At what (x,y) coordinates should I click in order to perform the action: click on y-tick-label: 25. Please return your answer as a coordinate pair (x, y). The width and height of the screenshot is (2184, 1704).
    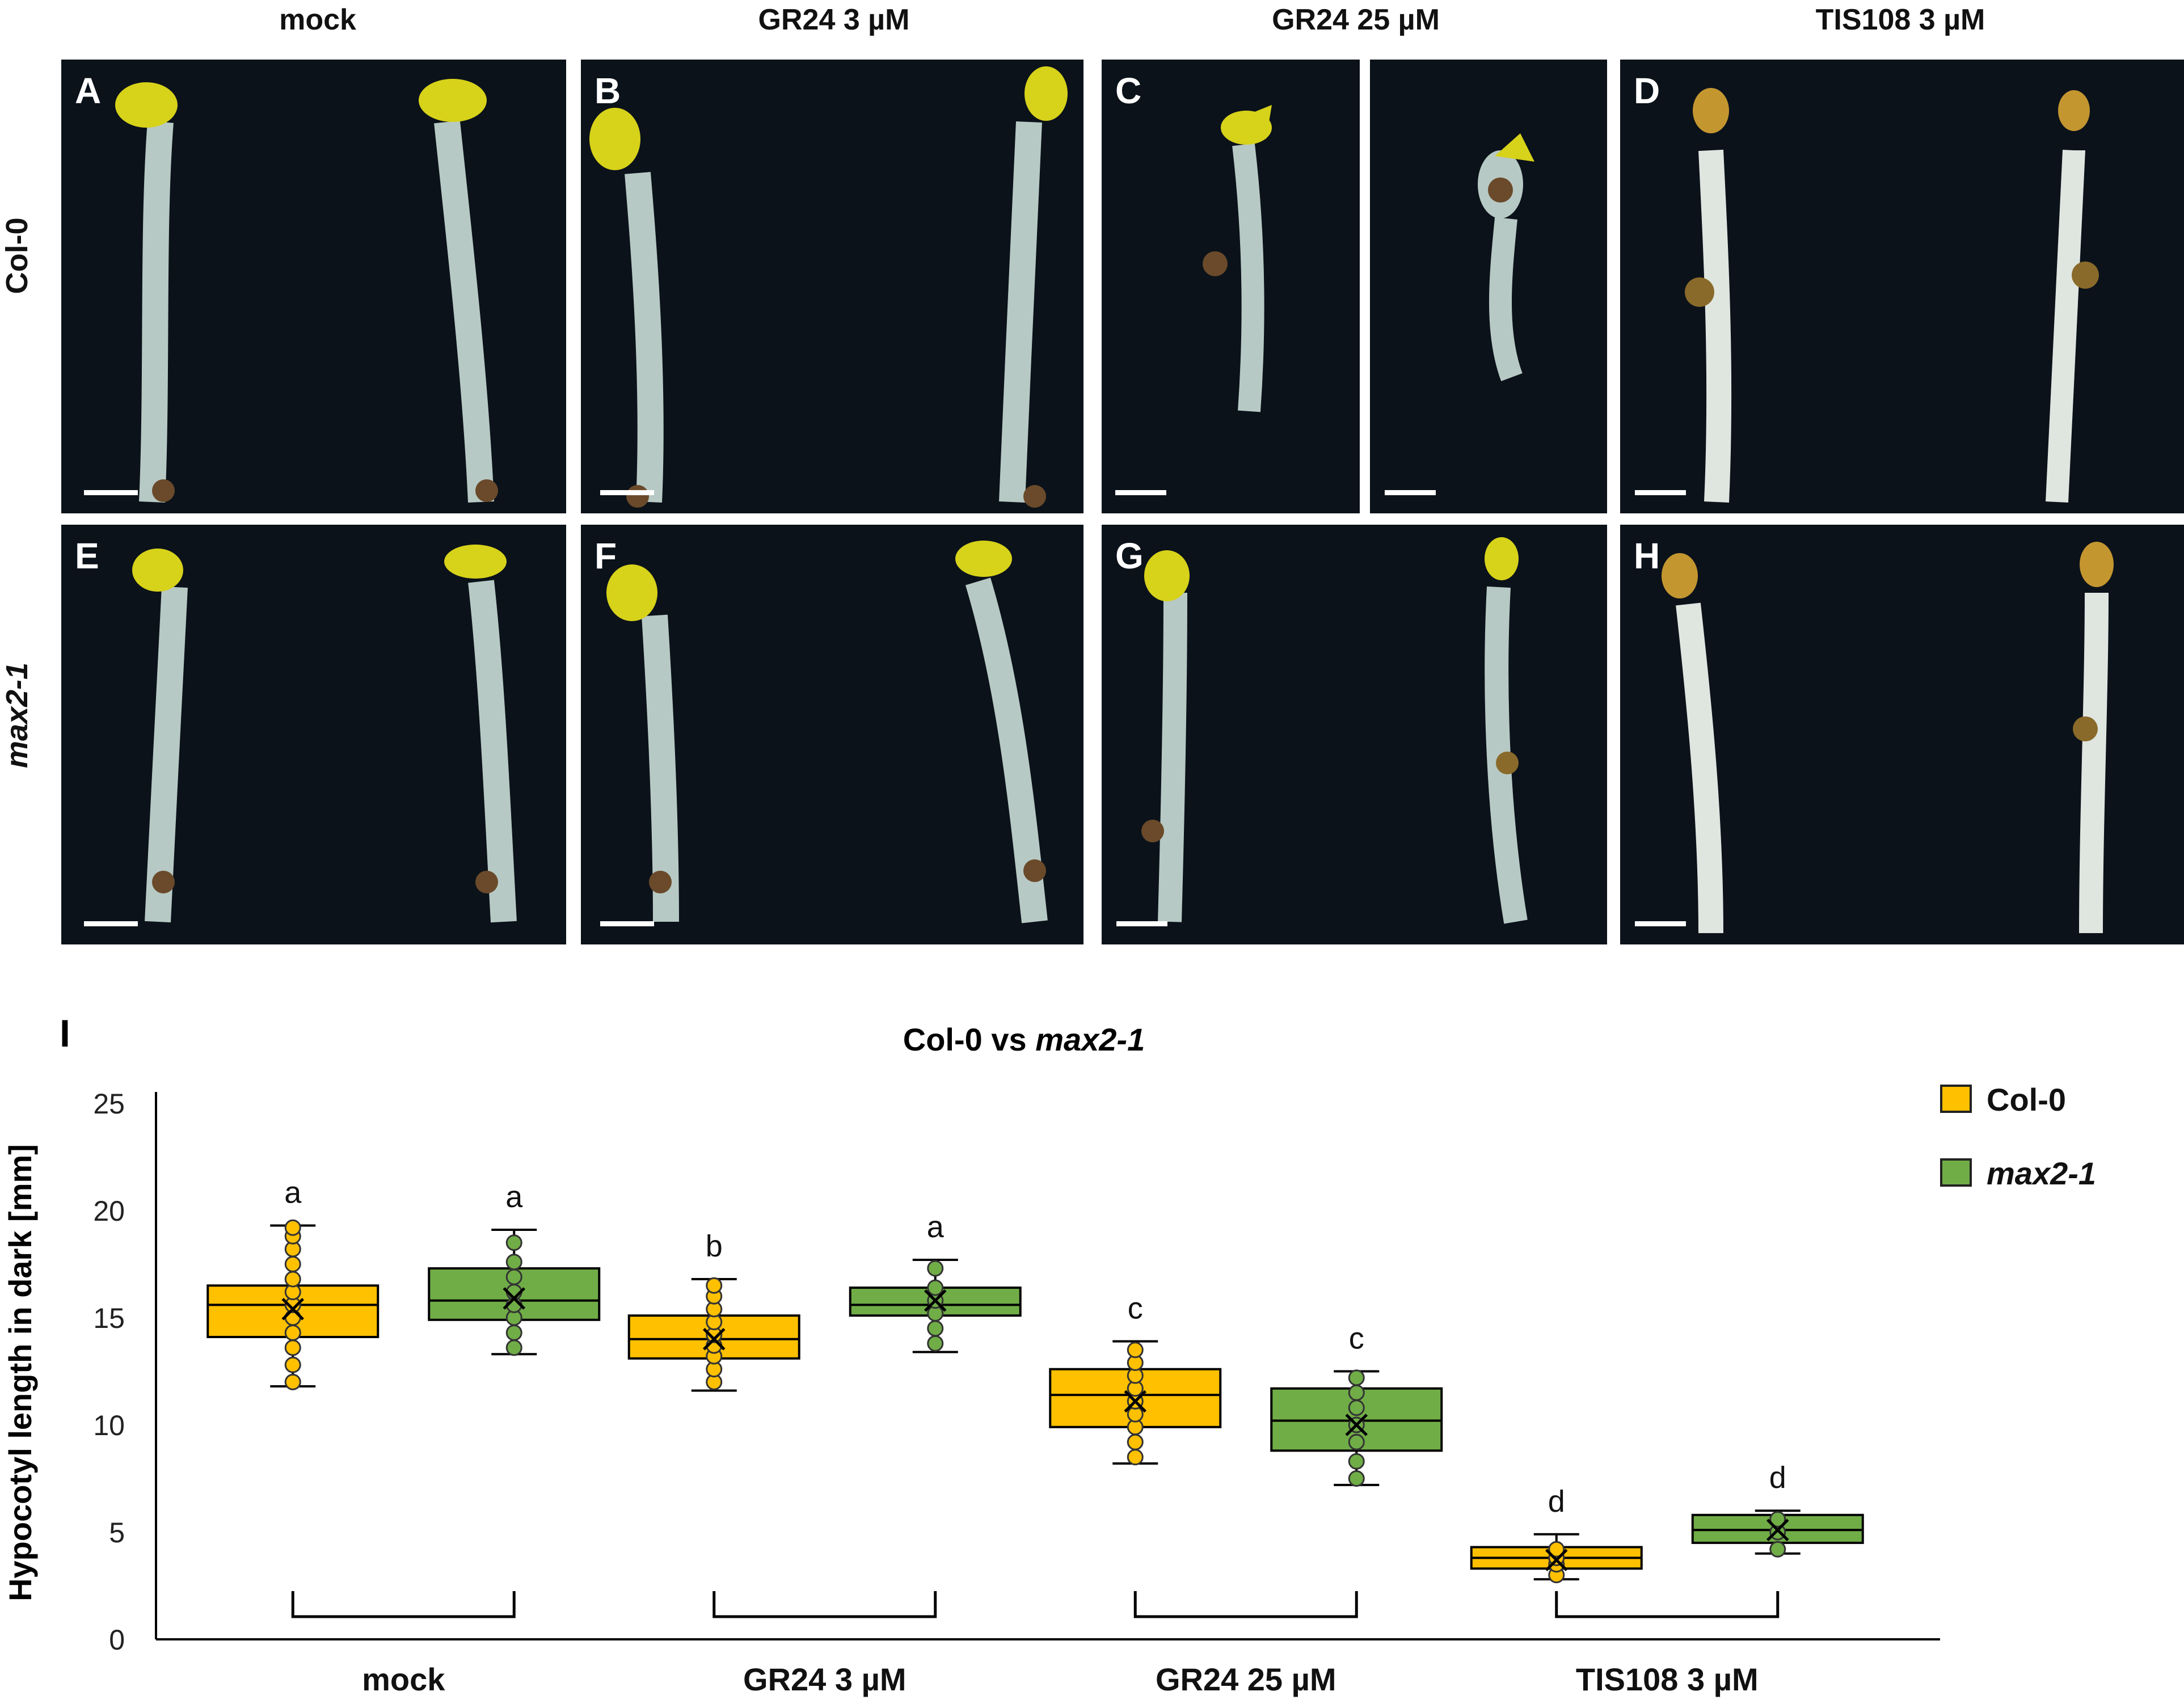
    Looking at the image, I should click on (109, 1104).